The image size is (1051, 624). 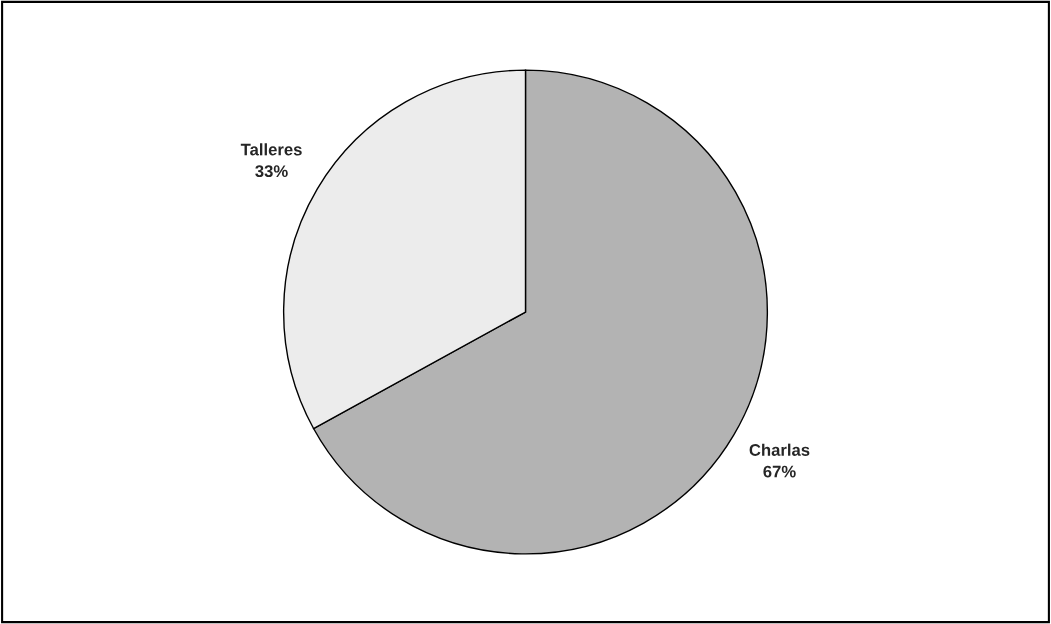 What do you see at coordinates (779, 471) in the screenshot?
I see `data-label: 67%` at bounding box center [779, 471].